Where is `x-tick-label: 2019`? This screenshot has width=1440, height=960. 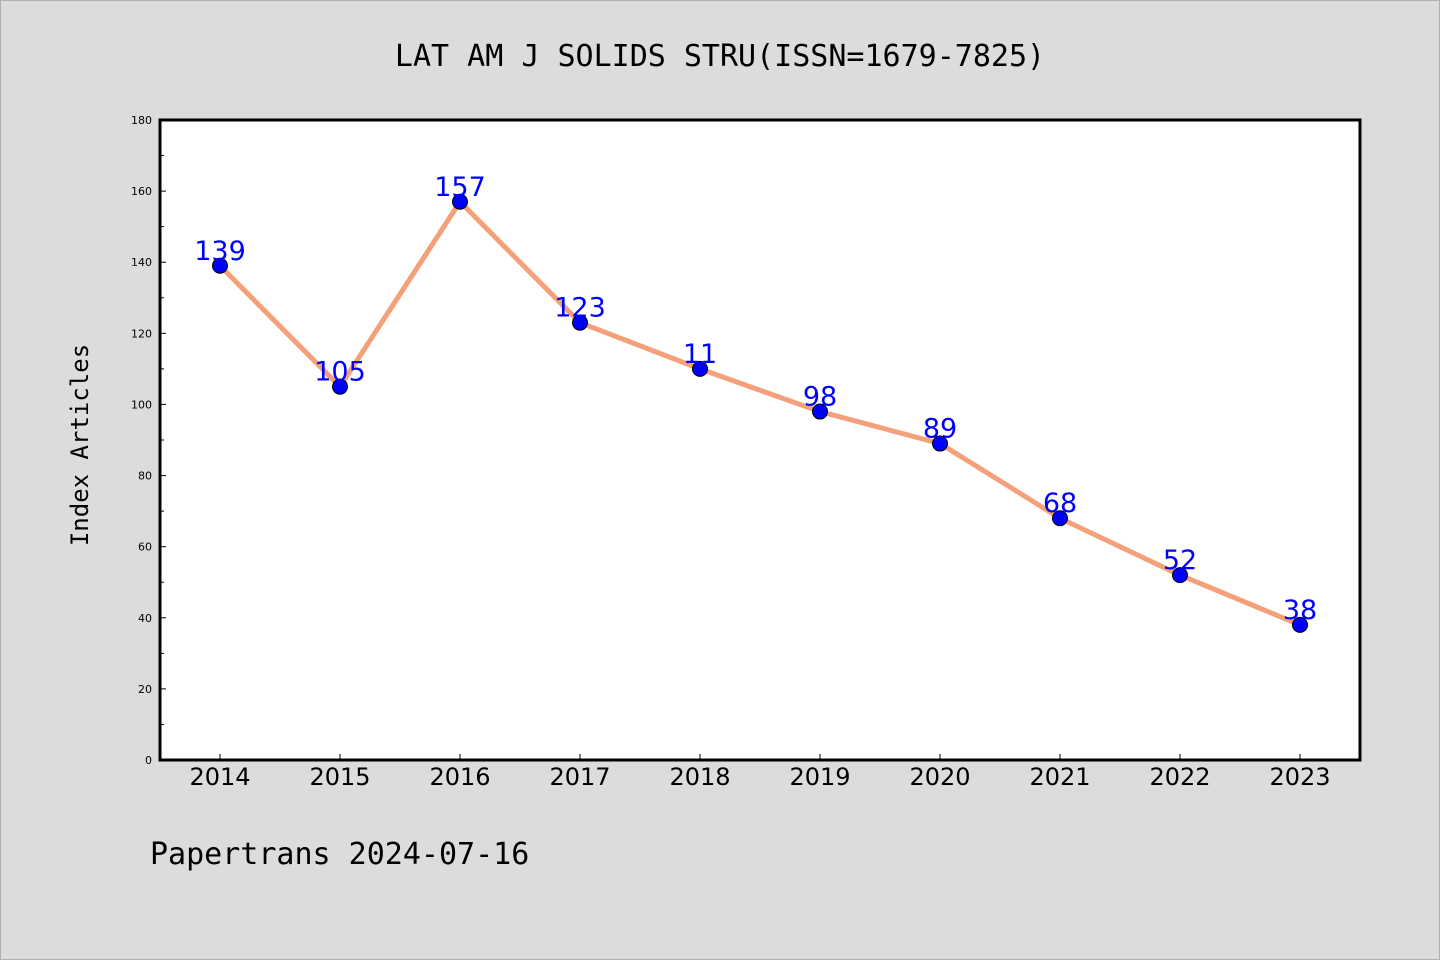 x-tick-label: 2019 is located at coordinates (819, 777).